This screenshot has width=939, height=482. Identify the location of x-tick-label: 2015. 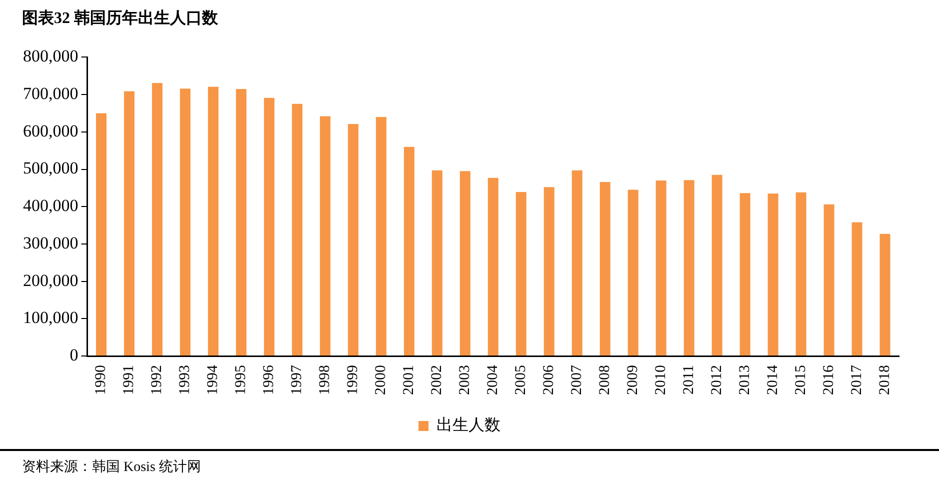
(800, 380).